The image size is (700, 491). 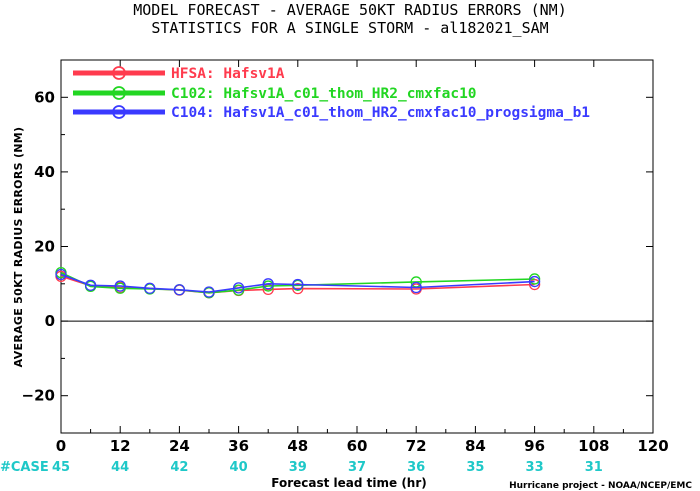 What do you see at coordinates (61, 446) in the screenshot?
I see `x-tick-label: 0` at bounding box center [61, 446].